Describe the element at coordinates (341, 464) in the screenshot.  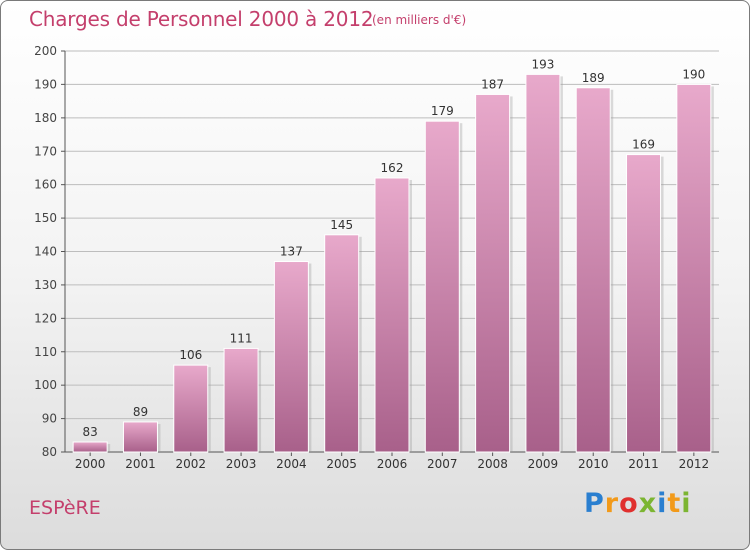
I see `x-tick-label: 2005` at that location.